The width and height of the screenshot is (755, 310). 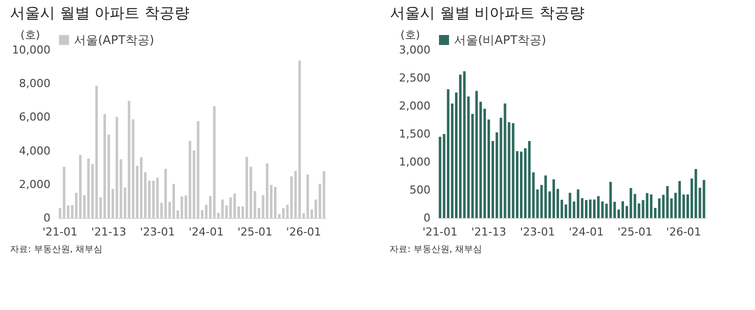 I want to click on y-tick-label: 8,000, so click(x=34, y=83).